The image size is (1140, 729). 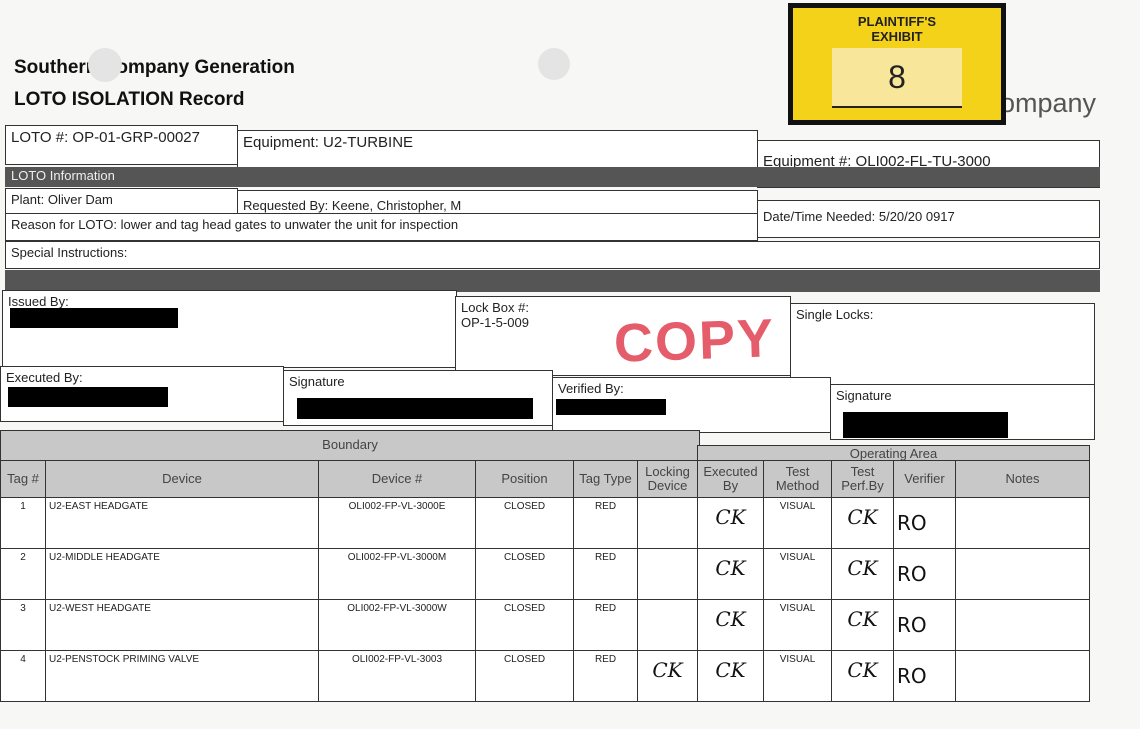 What do you see at coordinates (182, 523) in the screenshot?
I see `cell-device: U2-EAST HEADGATE` at bounding box center [182, 523].